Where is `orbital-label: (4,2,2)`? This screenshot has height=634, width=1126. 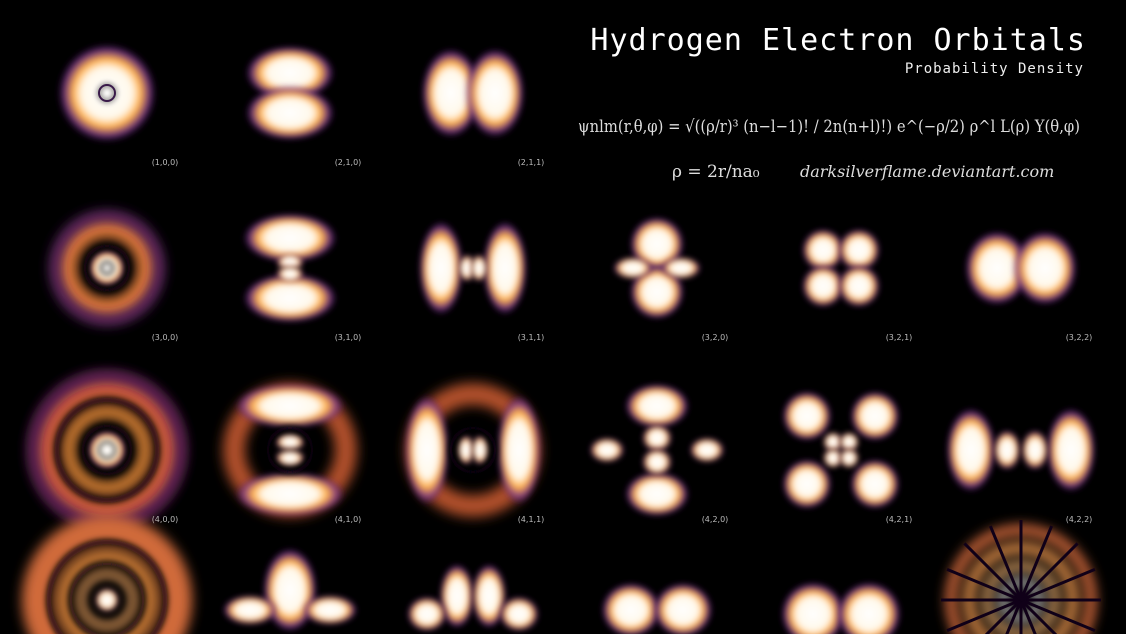
orbital-label: (4,2,2) is located at coordinates (1079, 519).